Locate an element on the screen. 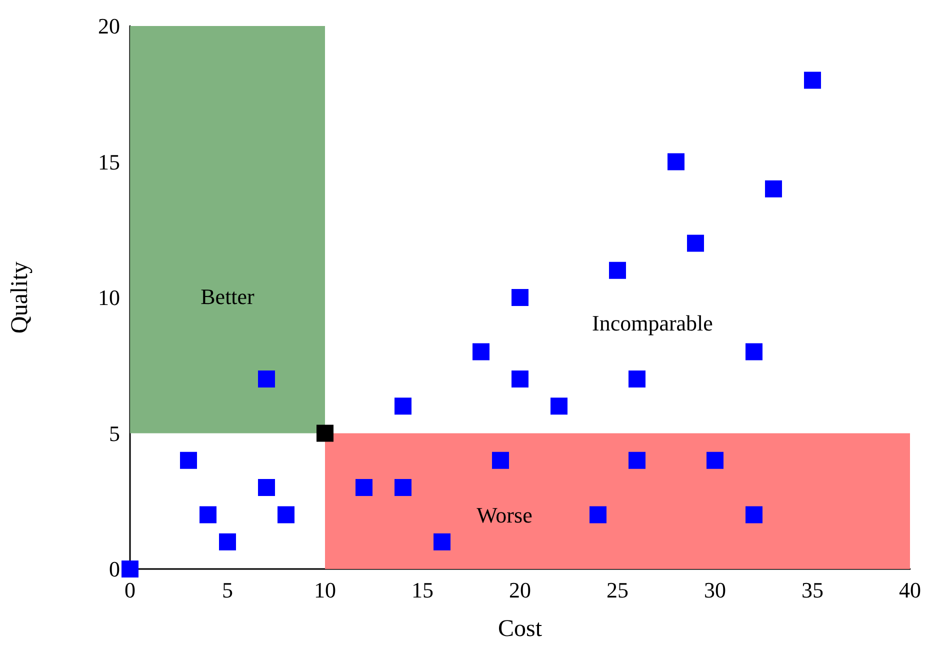  x-tick-label: 35 is located at coordinates (813, 590).